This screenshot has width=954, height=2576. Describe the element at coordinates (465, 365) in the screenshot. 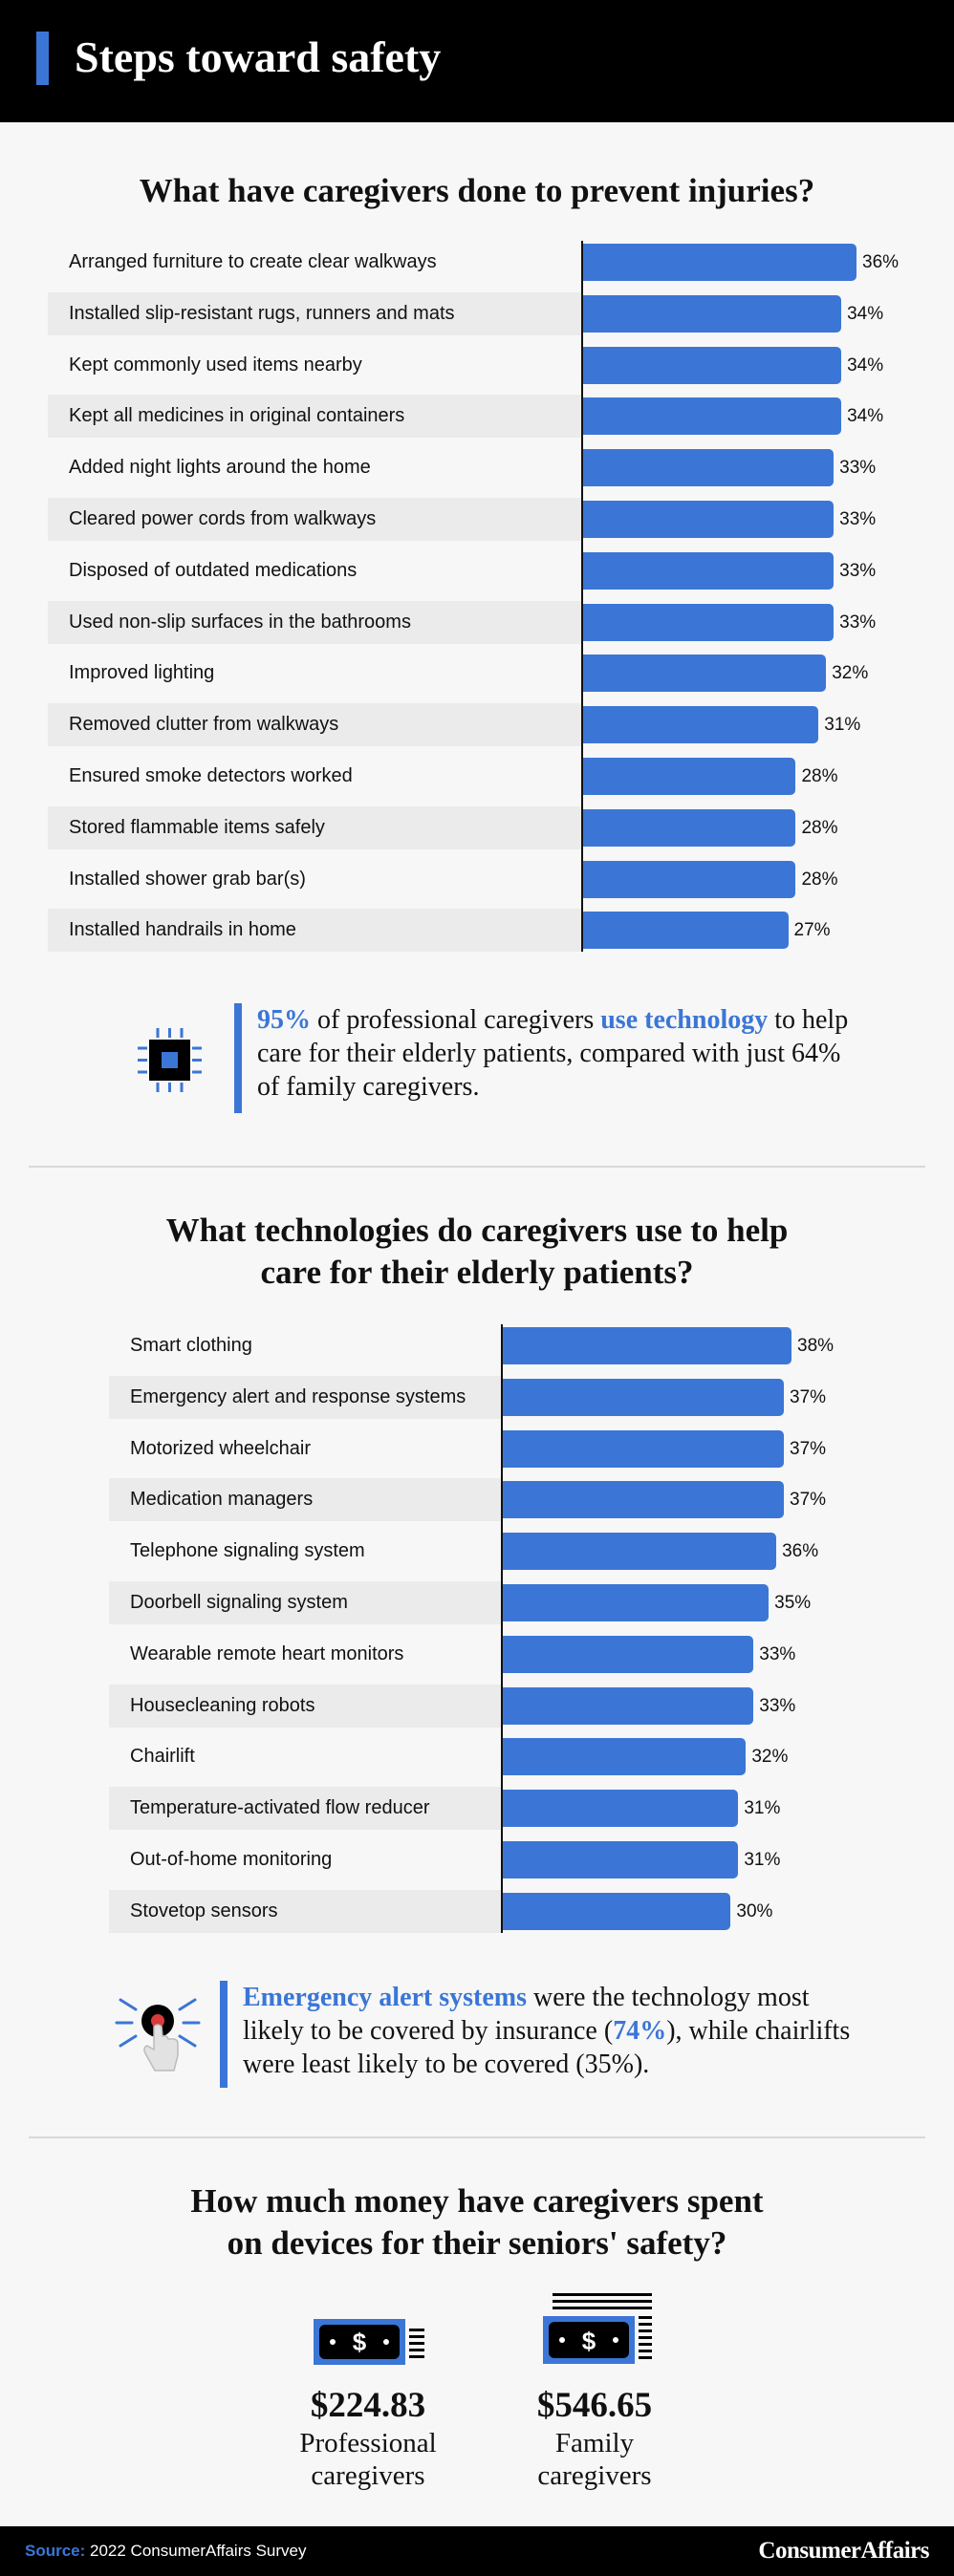

I see `chart-row: Kept commonly used items nearby 34%` at that location.